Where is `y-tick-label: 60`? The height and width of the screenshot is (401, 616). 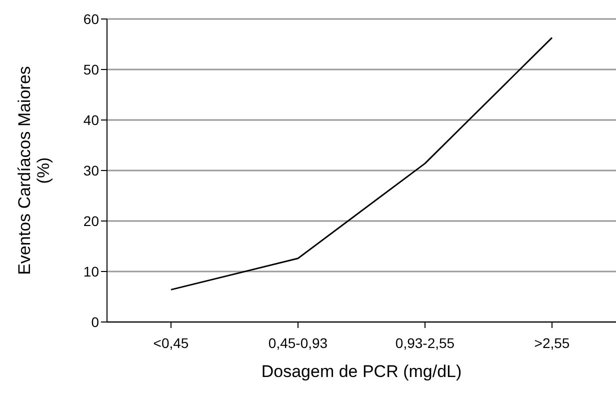
y-tick-label: 60 is located at coordinates (91, 18).